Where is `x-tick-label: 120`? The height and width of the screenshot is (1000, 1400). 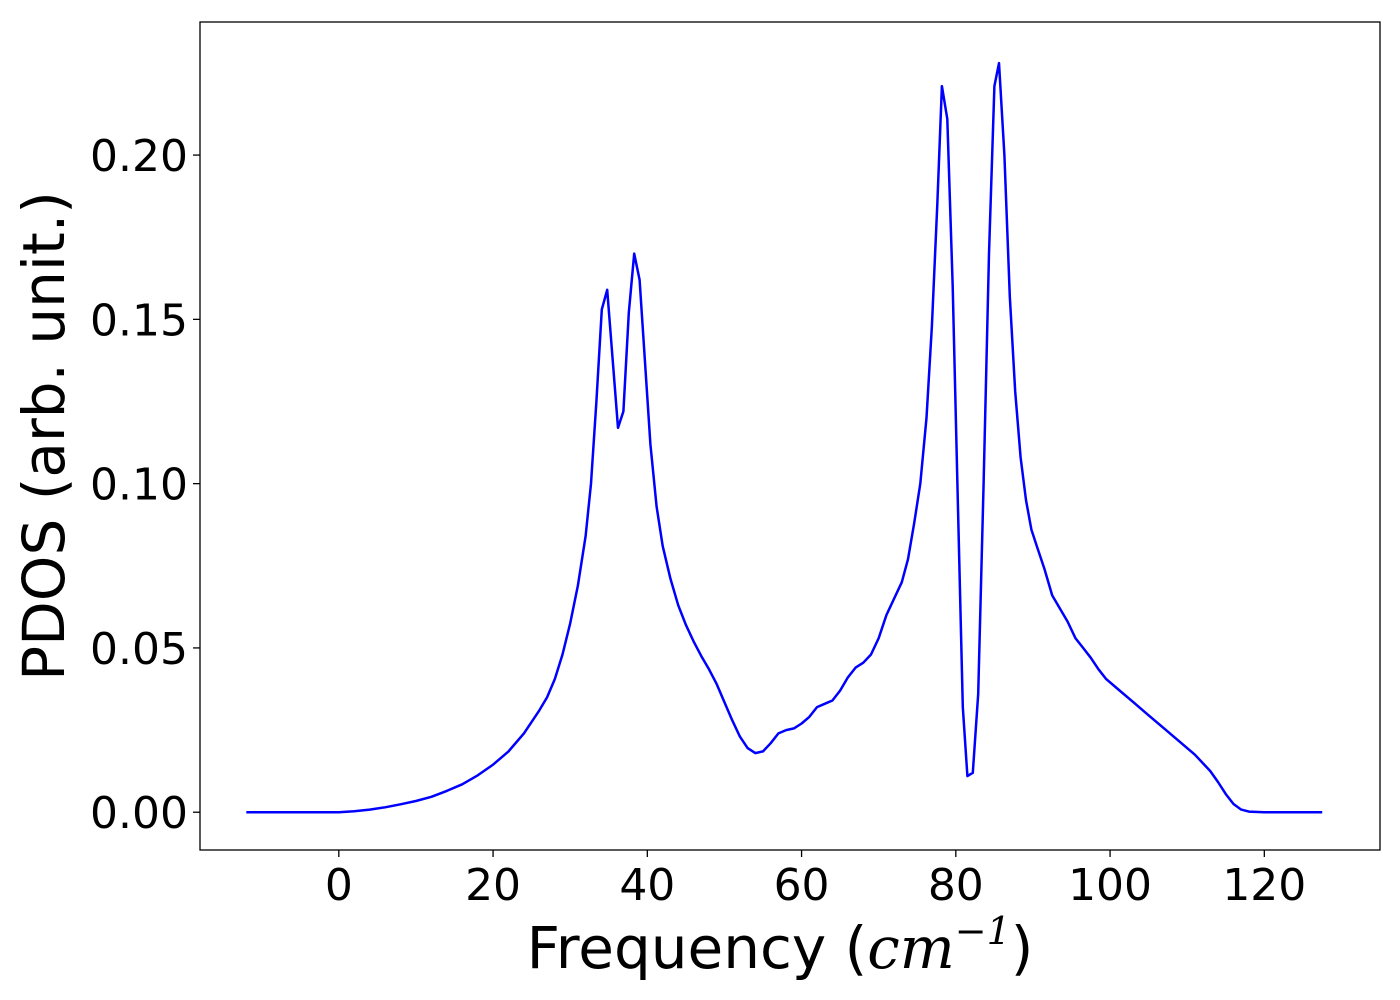
x-tick-label: 120 is located at coordinates (1264, 885).